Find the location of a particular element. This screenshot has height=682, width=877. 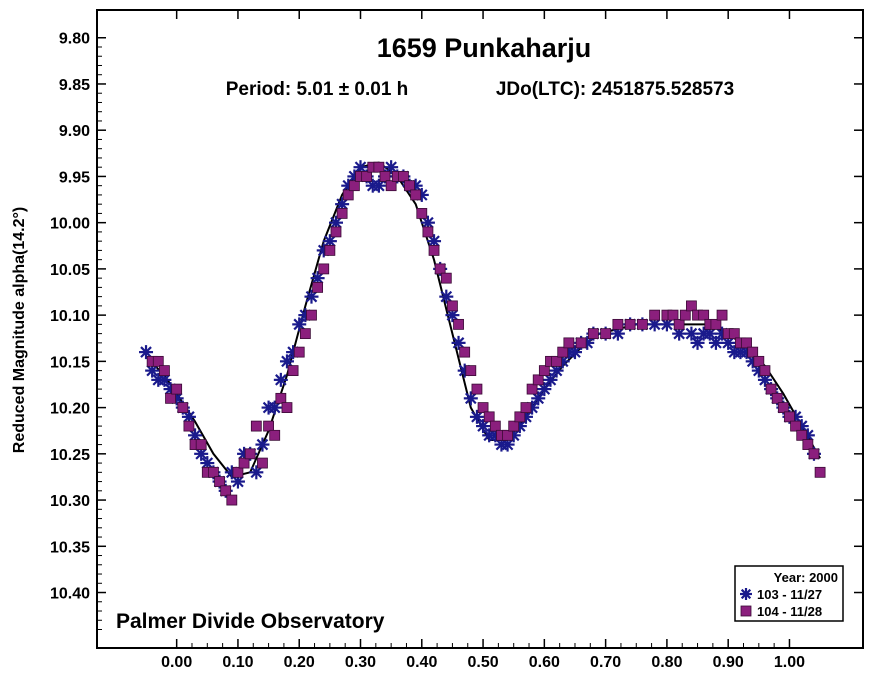

y-tick-label: 10.10 is located at coordinates (70, 316).